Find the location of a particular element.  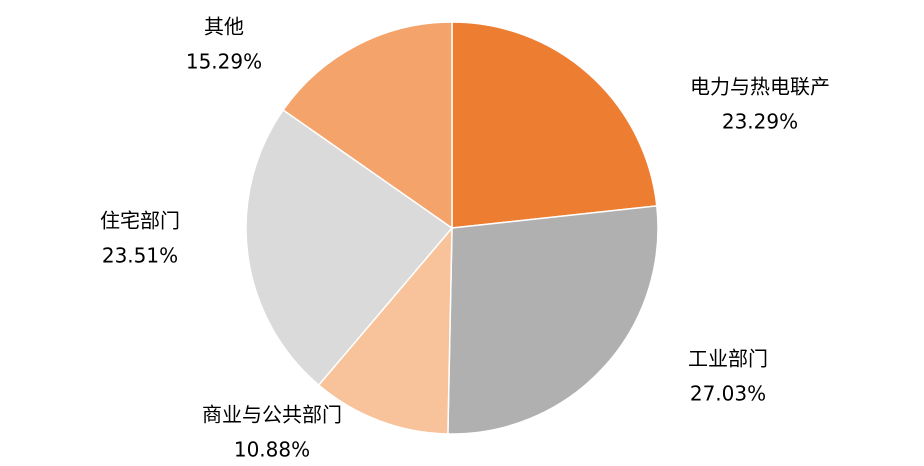

slice-label: 其他 is located at coordinates (224, 27).